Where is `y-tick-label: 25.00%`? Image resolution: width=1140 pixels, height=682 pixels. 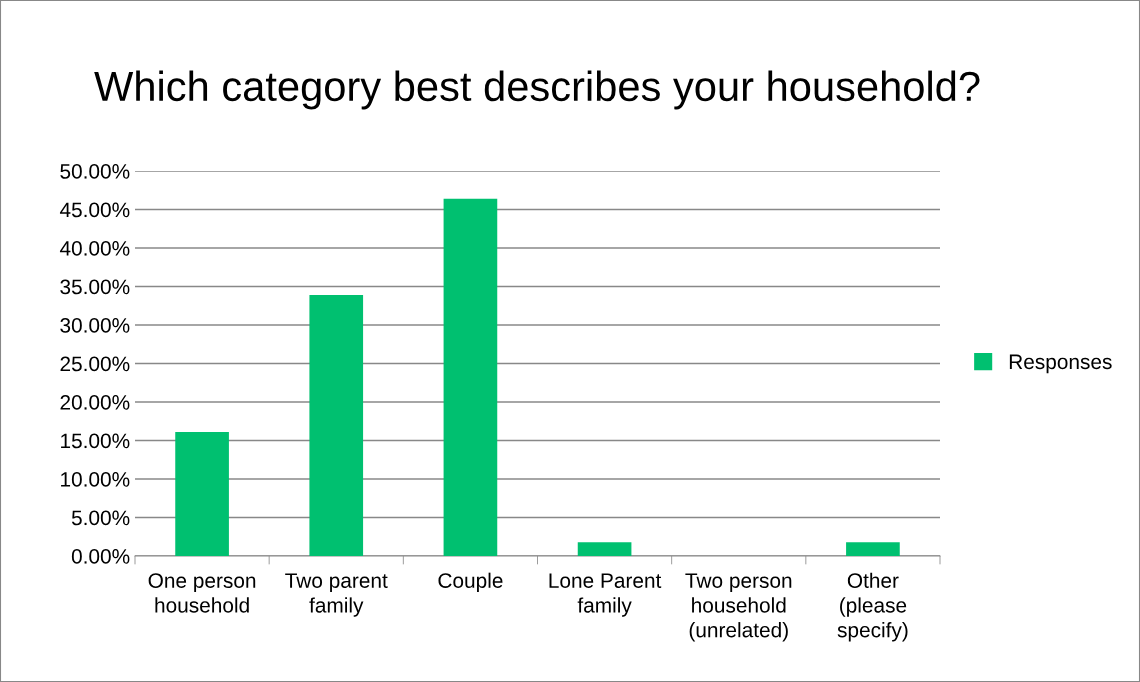
y-tick-label: 25.00% is located at coordinates (95, 364).